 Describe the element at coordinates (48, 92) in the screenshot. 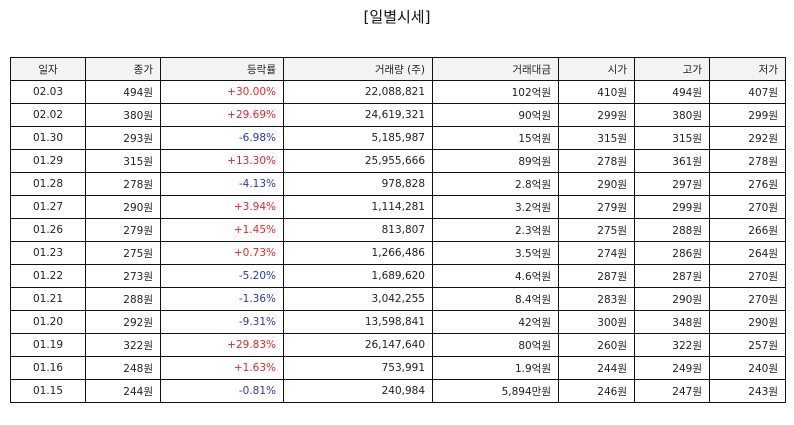

I see `cell-date: 02.03` at that location.